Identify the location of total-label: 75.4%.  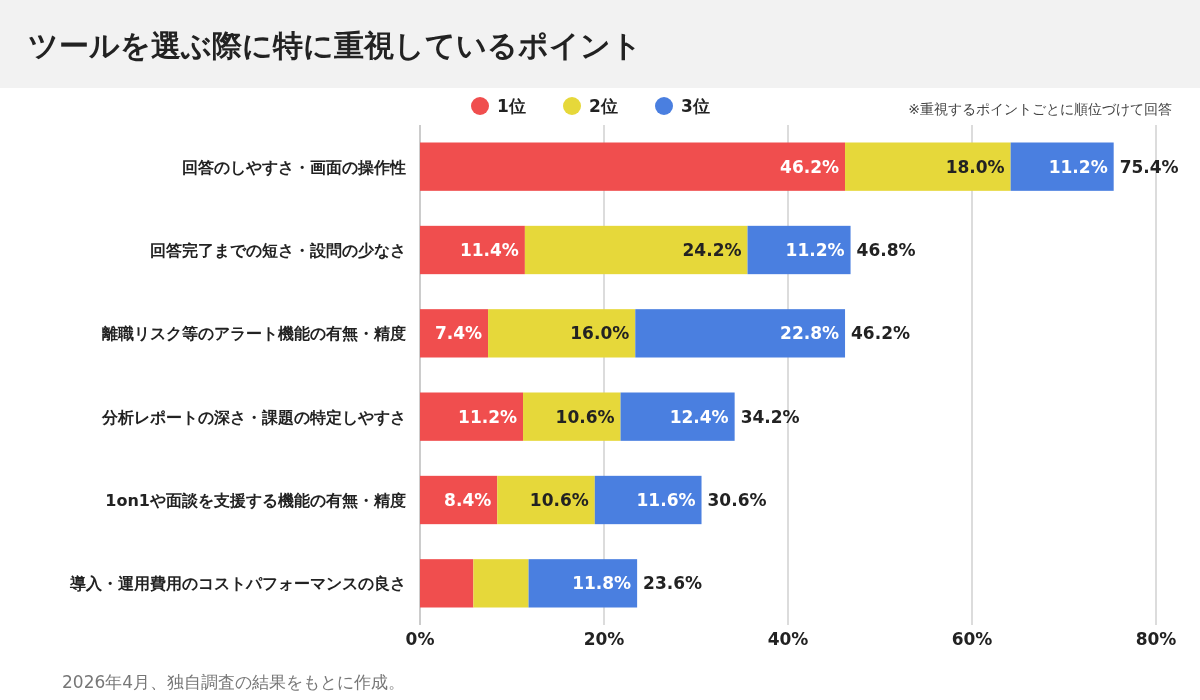
(1149, 166).